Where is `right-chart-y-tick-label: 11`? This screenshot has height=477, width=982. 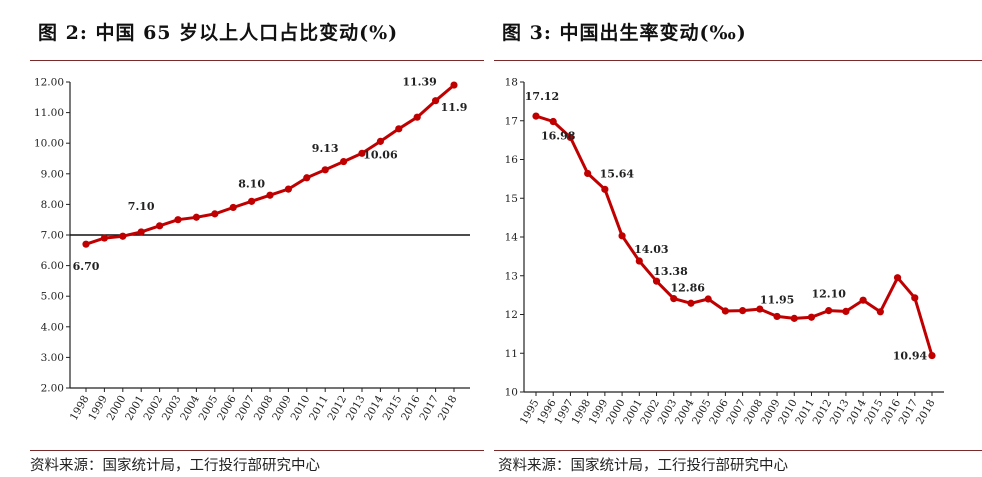 right-chart-y-tick-label: 11 is located at coordinates (511, 354).